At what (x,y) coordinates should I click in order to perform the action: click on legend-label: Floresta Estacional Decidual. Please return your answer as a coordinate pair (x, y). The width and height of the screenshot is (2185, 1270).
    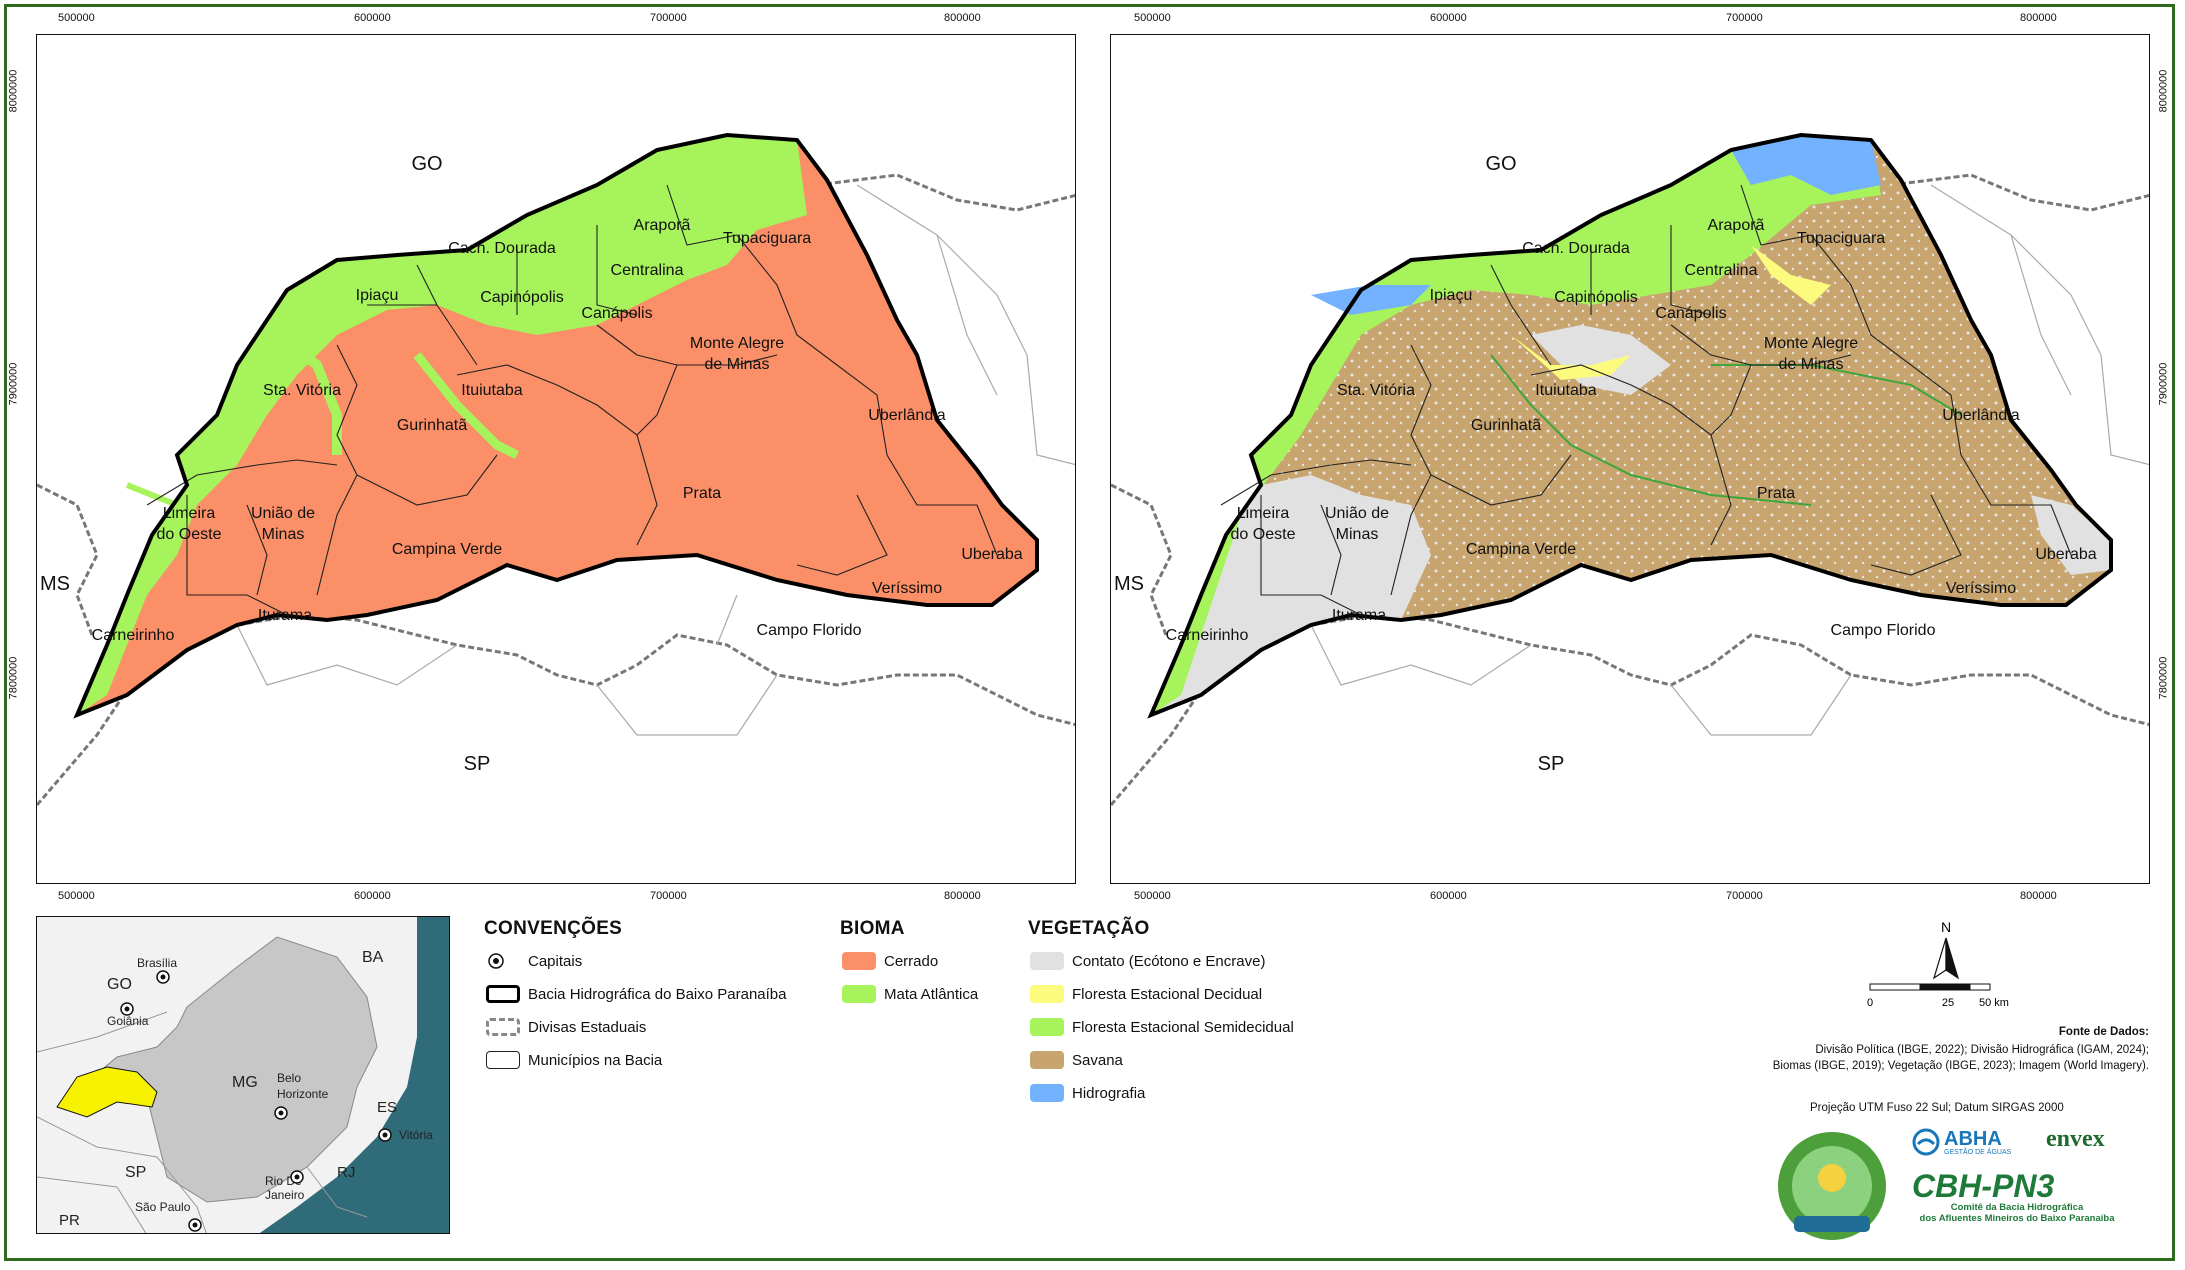
    Looking at the image, I should click on (1167, 994).